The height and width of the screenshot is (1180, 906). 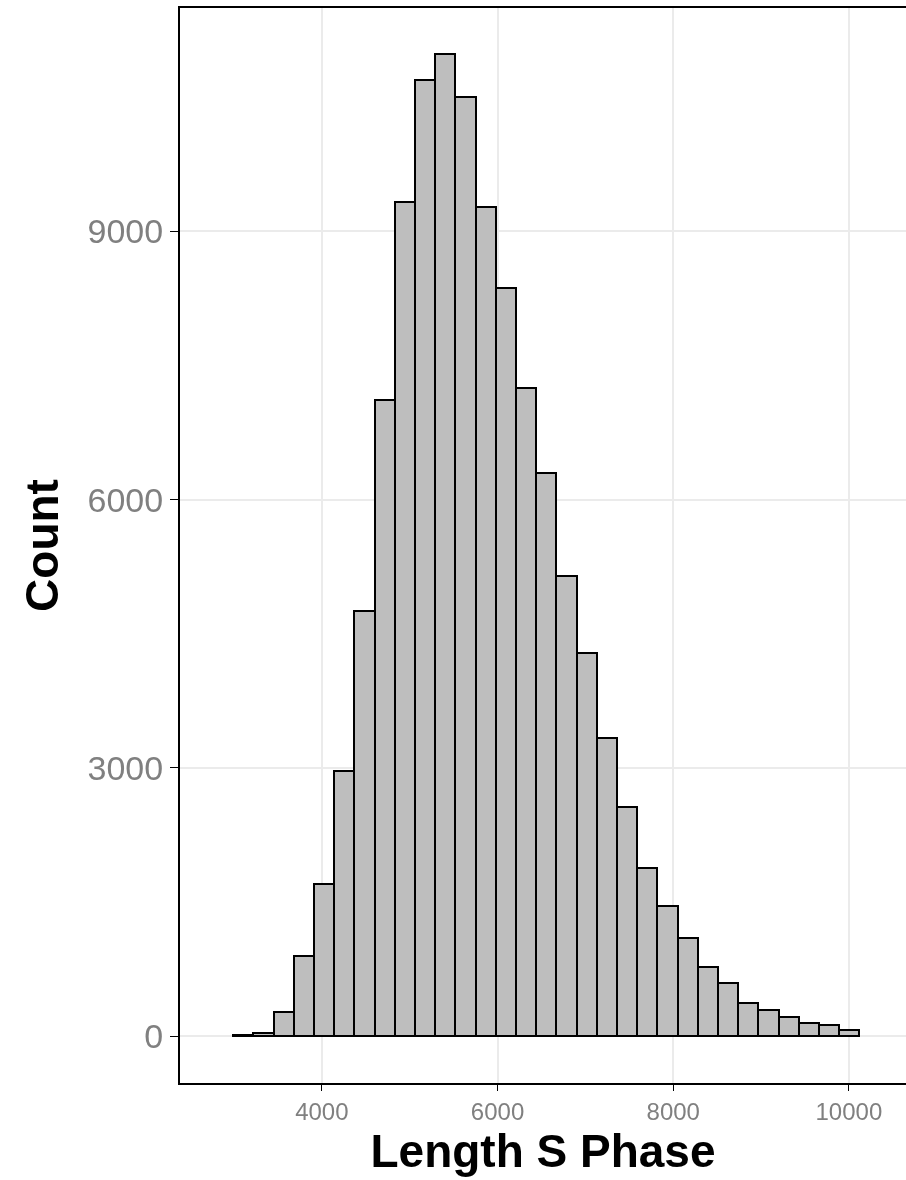 I want to click on x-tick-label: 8000, so click(x=673, y=1111).